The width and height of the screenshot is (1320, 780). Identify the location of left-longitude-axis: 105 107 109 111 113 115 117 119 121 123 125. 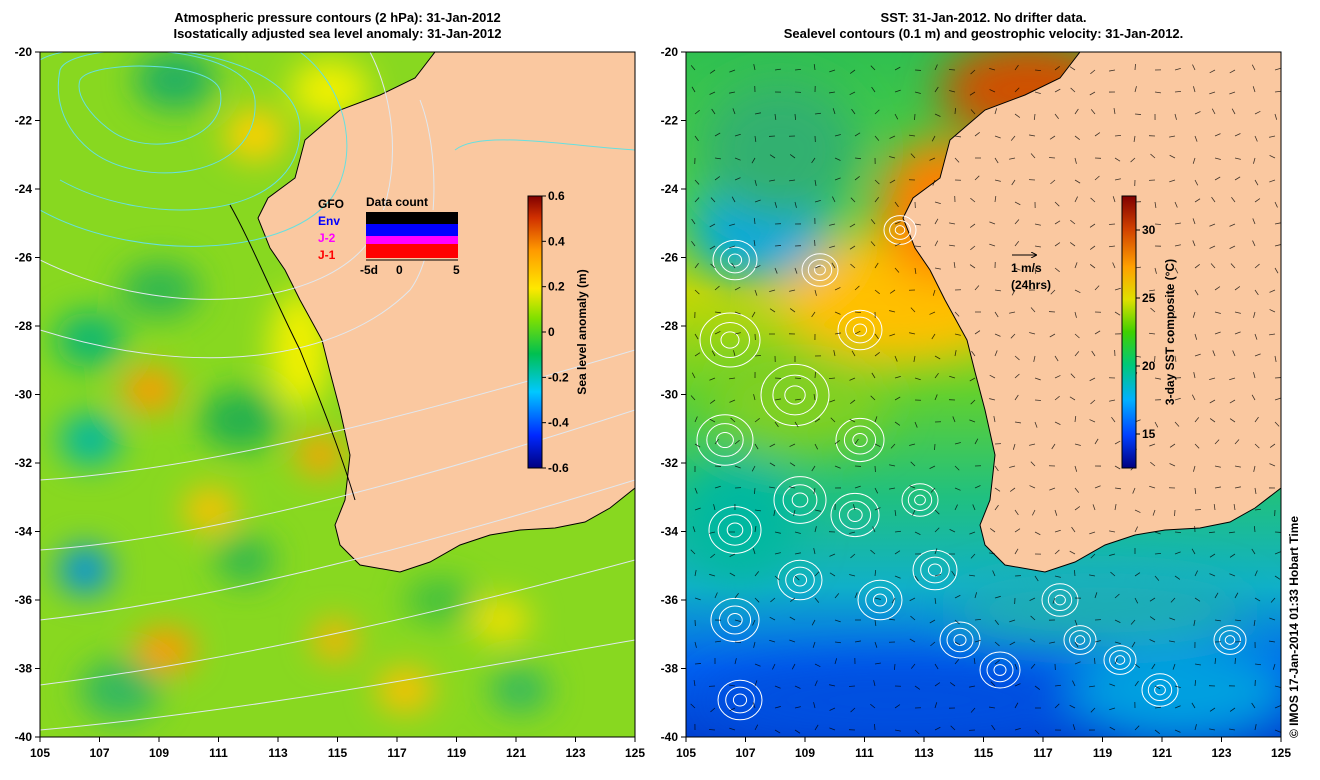
(337, 748).